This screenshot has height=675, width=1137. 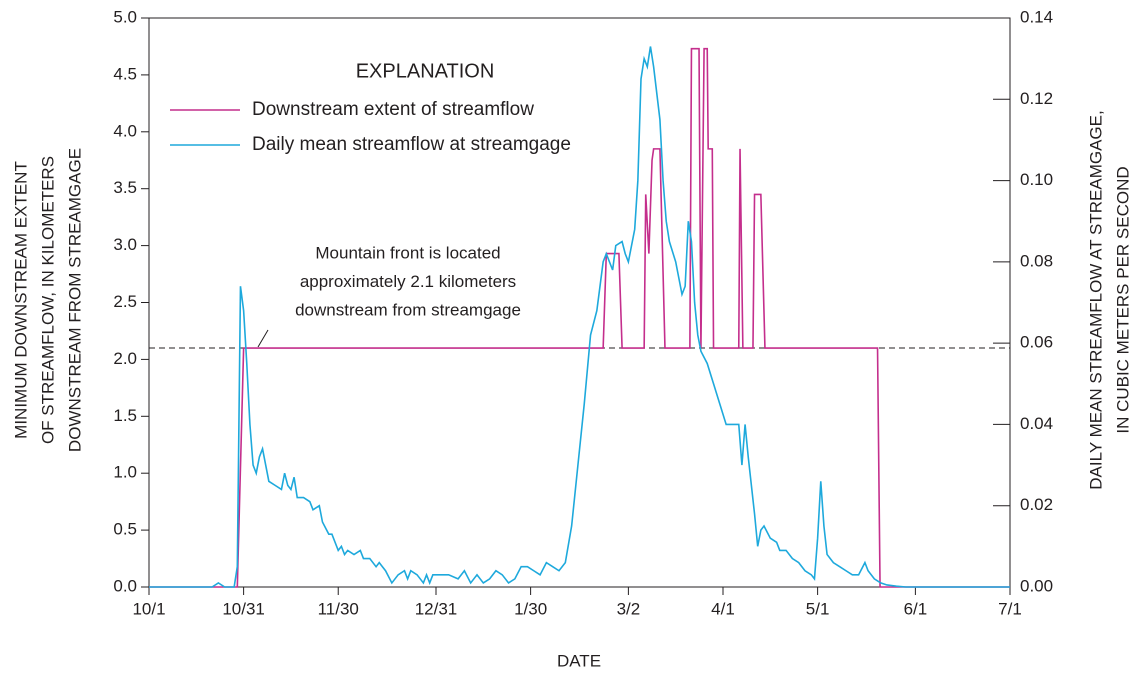 I want to click on annotation: approximately 2.1 kilometers, so click(x=408, y=281).